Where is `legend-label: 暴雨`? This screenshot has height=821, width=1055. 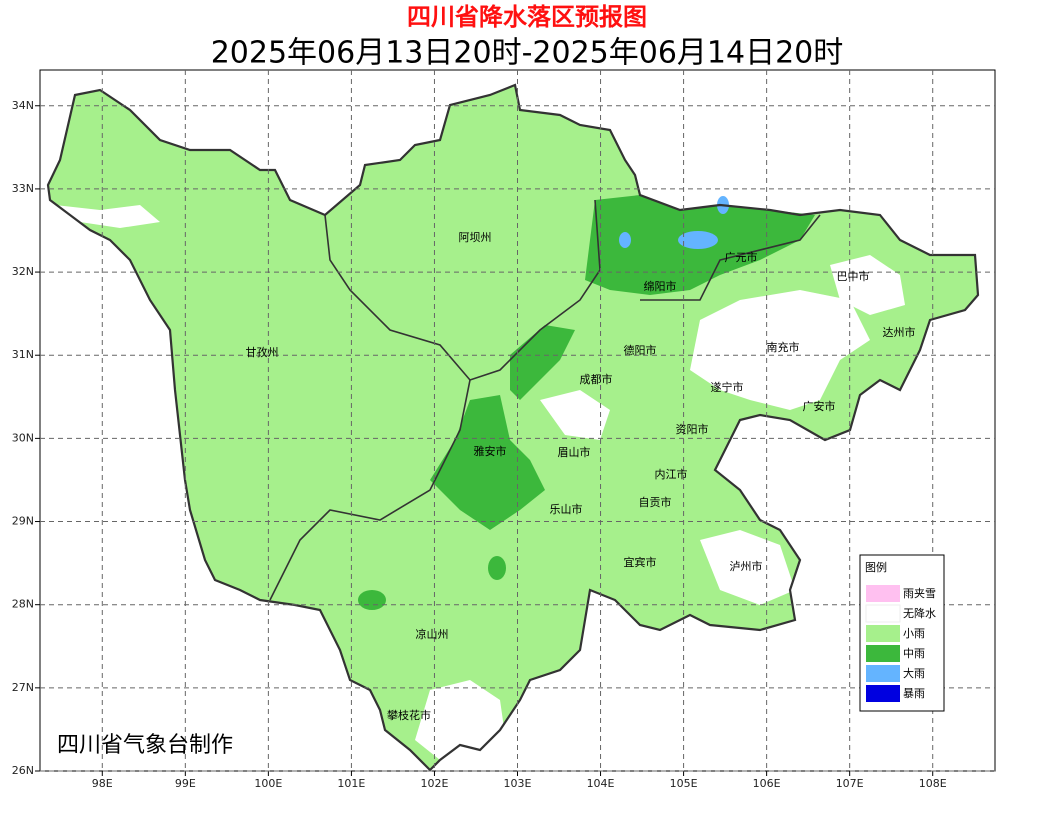
legend-label: 暴雨 is located at coordinates (914, 693).